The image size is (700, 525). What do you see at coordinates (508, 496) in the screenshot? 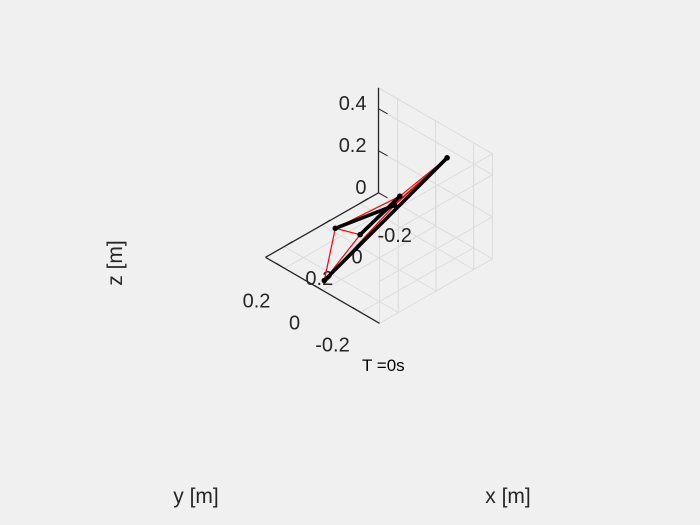
I see `x-axis-label: x [m]` at bounding box center [508, 496].